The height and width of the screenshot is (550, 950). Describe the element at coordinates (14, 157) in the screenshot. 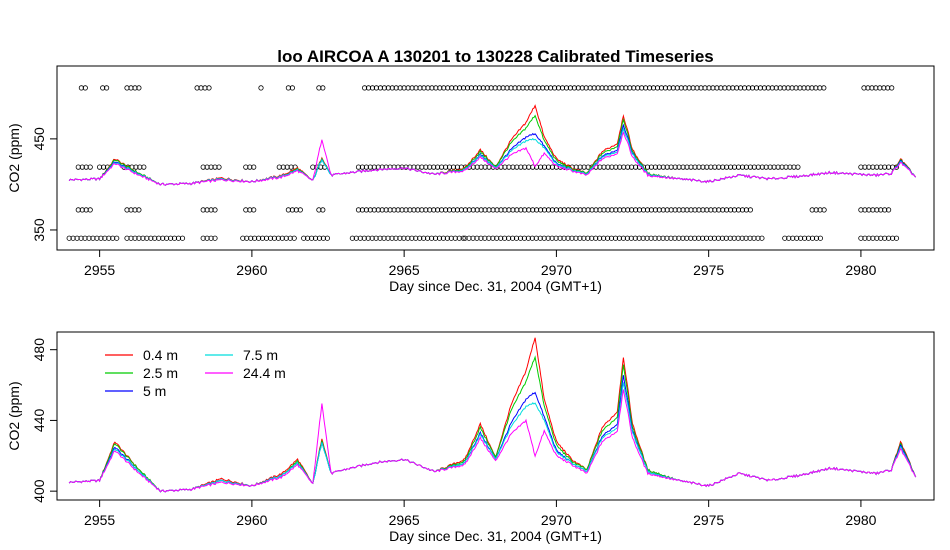

I see `y-axis-label: CO2 (ppm)` at that location.